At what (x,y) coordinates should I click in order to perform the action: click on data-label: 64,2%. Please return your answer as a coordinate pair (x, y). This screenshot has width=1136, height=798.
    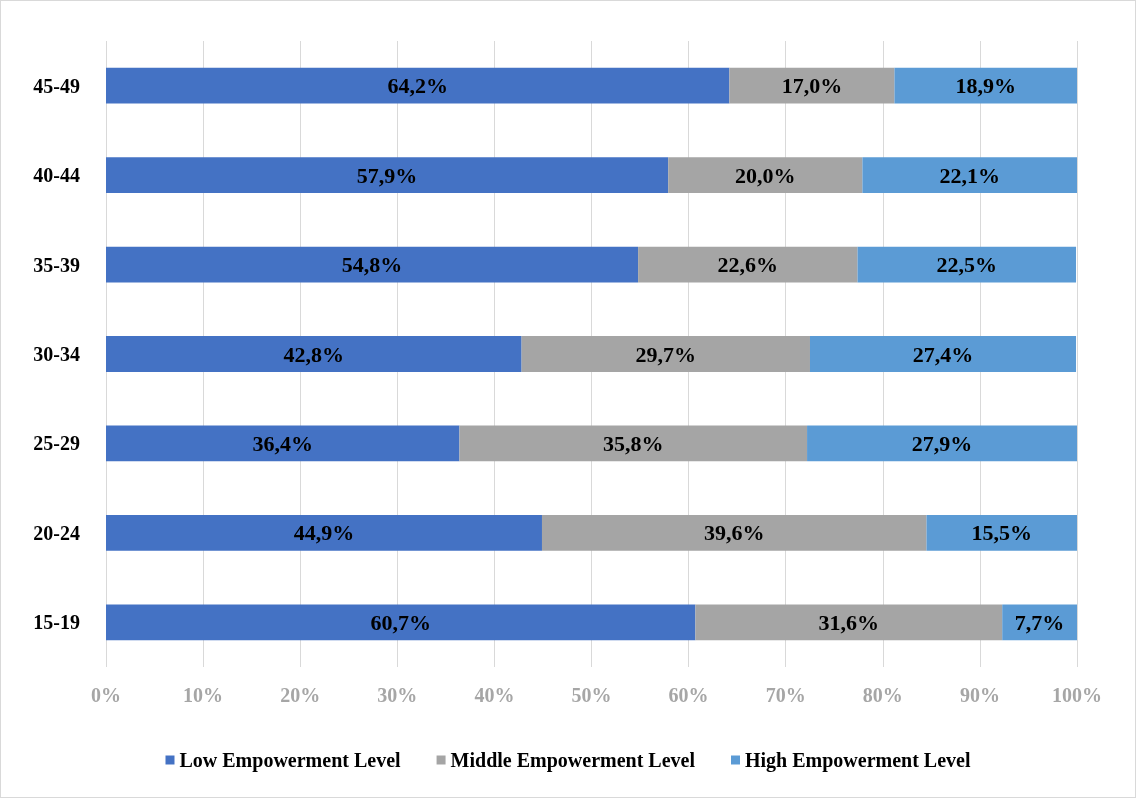
    Looking at the image, I should click on (417, 86).